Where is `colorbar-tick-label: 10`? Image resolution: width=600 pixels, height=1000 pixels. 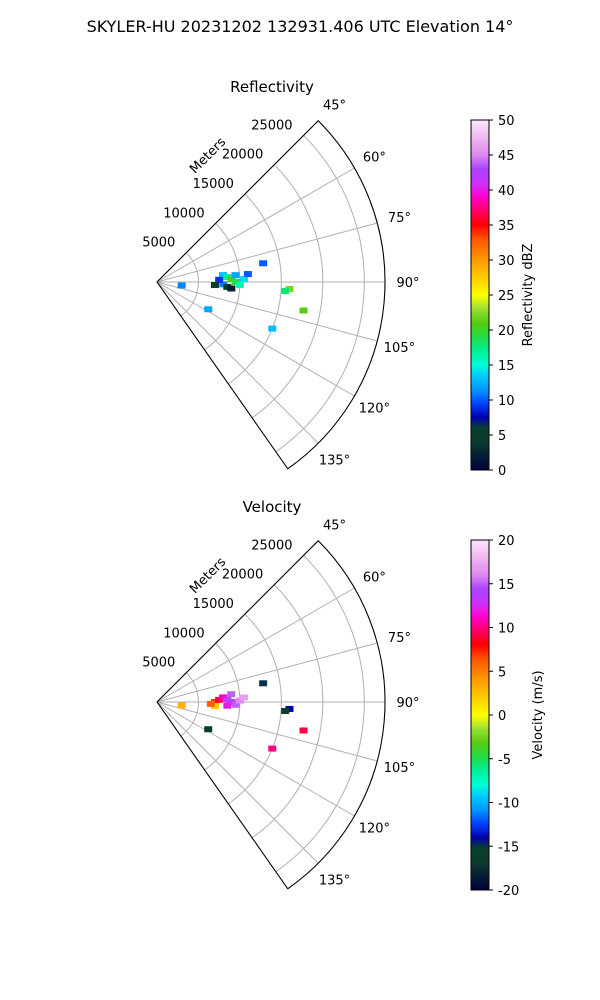
colorbar-tick-label: 10 is located at coordinates (506, 629).